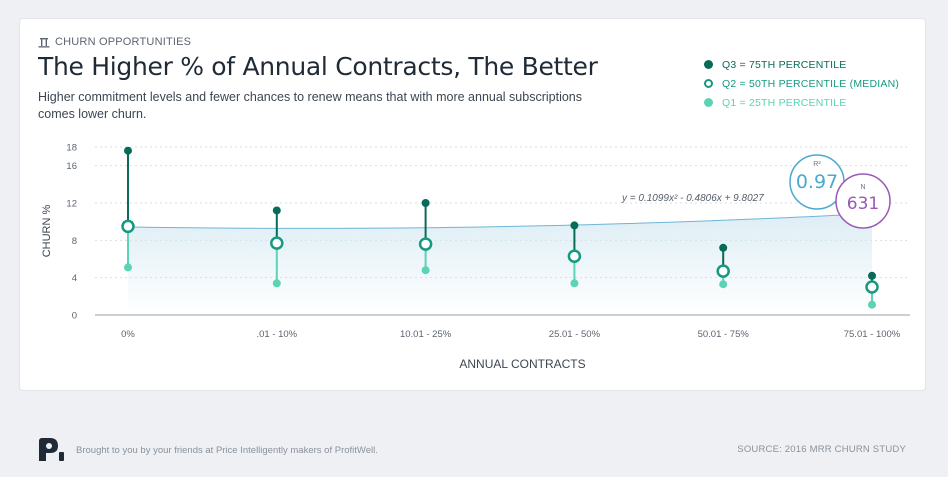 The height and width of the screenshot is (477, 948). What do you see at coordinates (872, 334) in the screenshot?
I see `x-tick-label: 75.01 - 100%` at bounding box center [872, 334].